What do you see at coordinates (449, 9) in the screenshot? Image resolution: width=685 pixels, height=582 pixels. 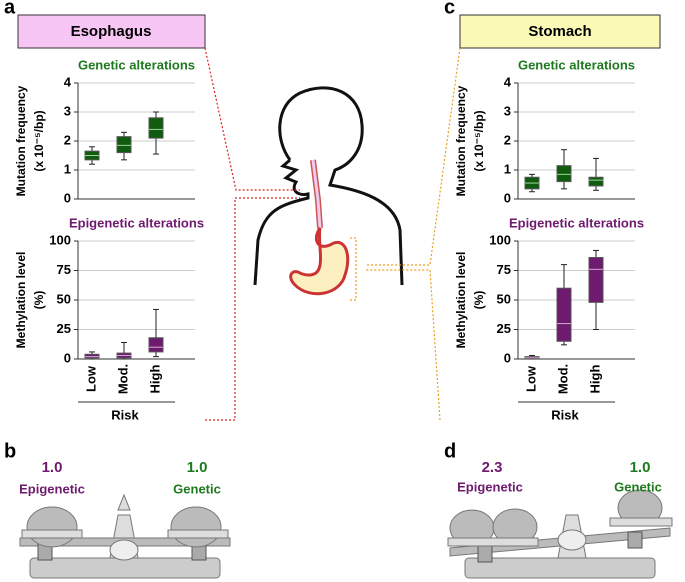 I see `panel-label: c` at bounding box center [449, 9].